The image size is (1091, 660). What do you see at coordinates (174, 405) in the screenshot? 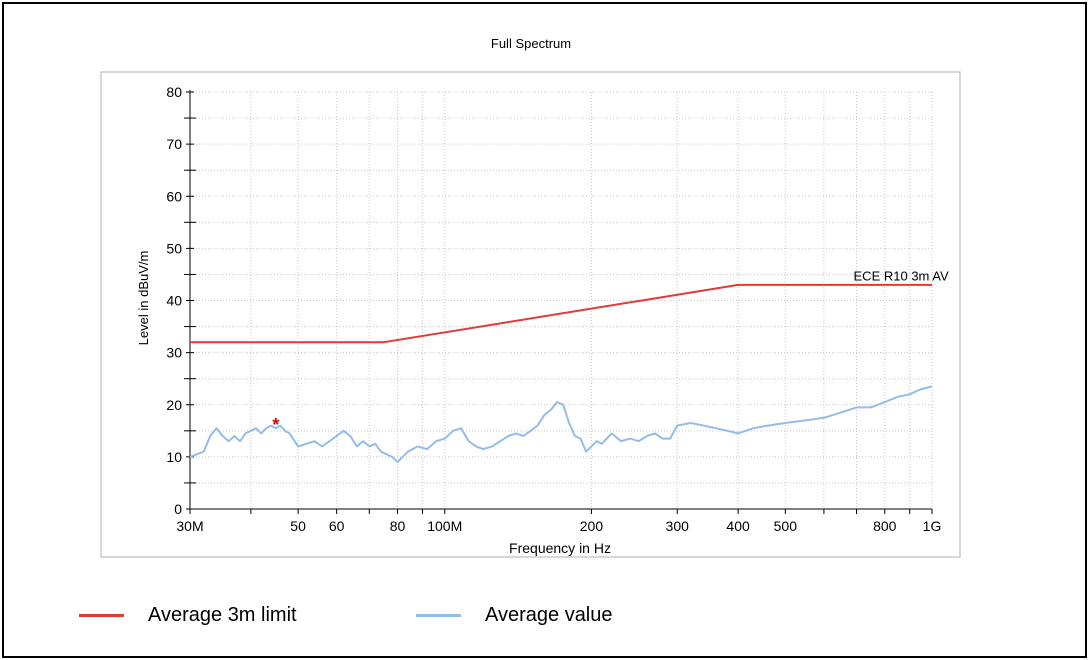
I see `y-tick-label: 20` at bounding box center [174, 405].